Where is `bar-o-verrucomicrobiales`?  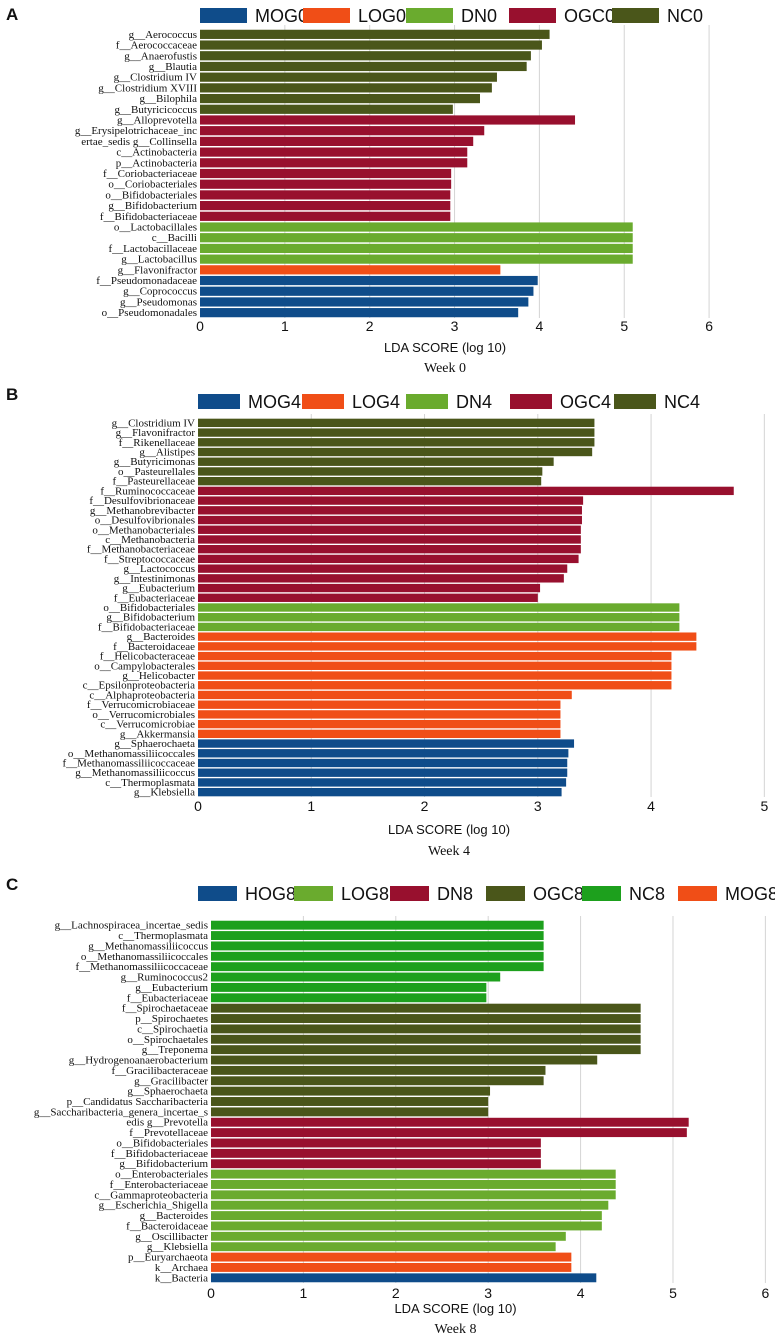
bar-o-verrucomicrobiales is located at coordinates (379, 714).